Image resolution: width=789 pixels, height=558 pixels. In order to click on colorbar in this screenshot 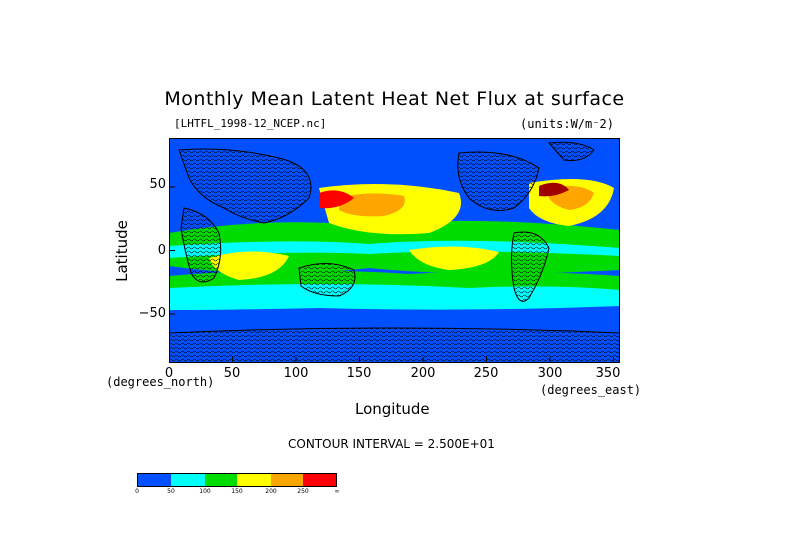, I will do `click(237, 479)`.